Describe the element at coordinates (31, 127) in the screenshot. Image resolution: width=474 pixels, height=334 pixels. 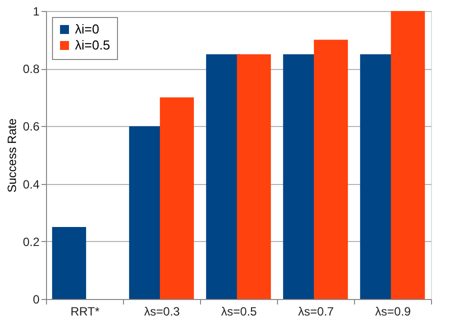
I see `y-tick-label: 0.6` at that location.